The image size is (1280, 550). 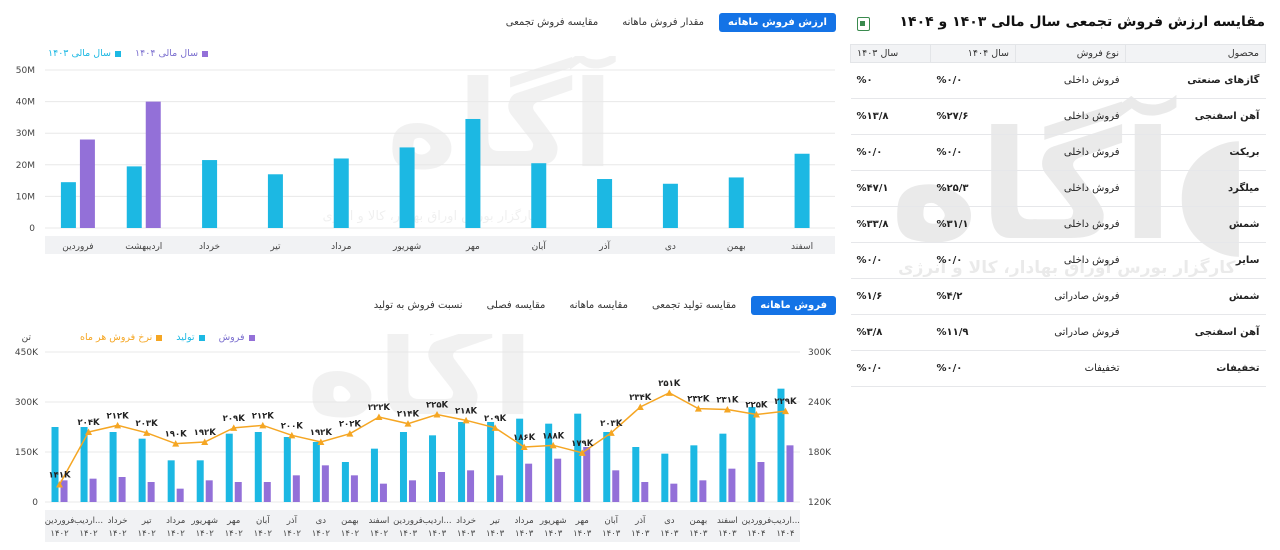 I want to click on rate-data-label: ۱۹۲K, so click(x=205, y=433).